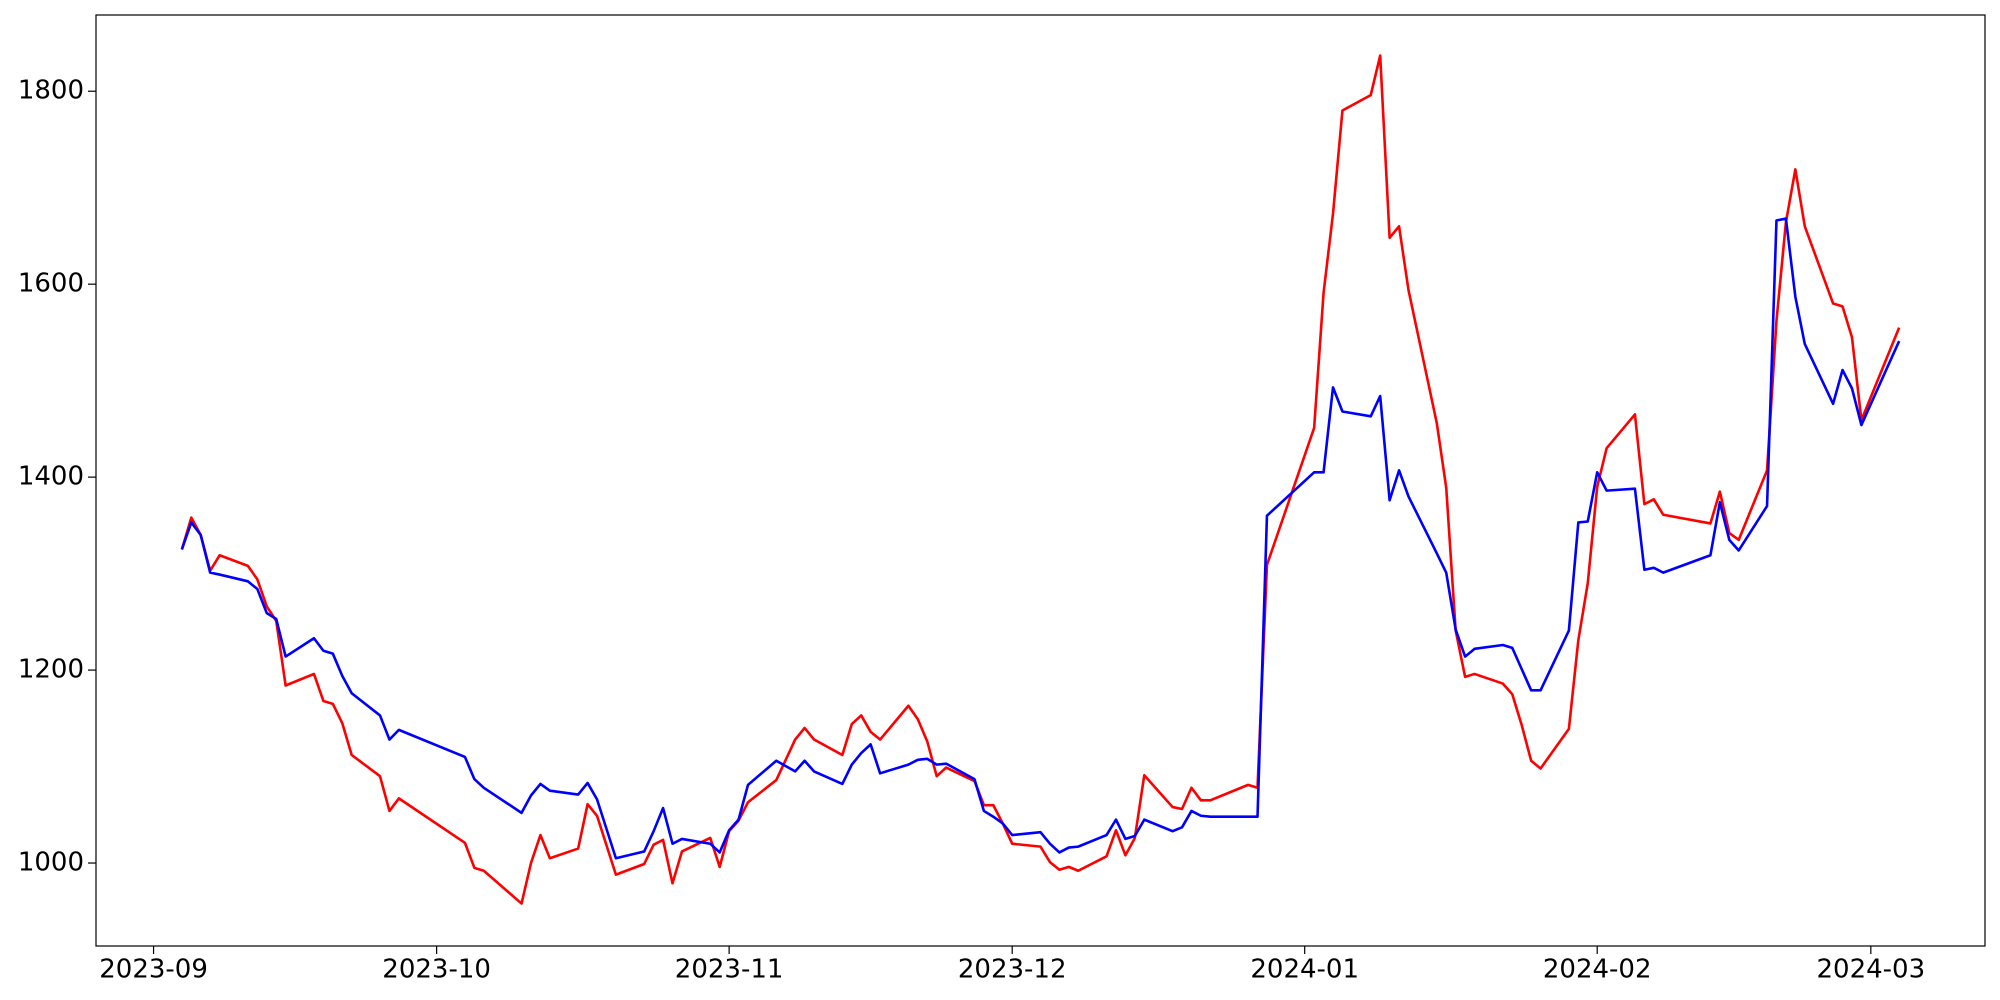 This screenshot has height=1000, width=2000. Describe the element at coordinates (729, 970) in the screenshot. I see `x-tick-label: 2023-11` at that location.